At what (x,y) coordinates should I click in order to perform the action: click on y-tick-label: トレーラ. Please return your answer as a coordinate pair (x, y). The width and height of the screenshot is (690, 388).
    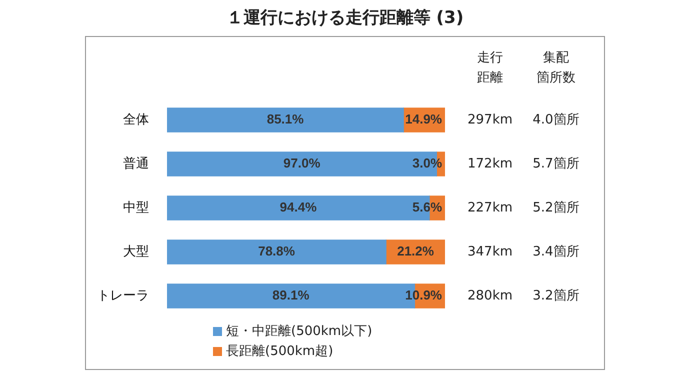
    Looking at the image, I should click on (123, 296).